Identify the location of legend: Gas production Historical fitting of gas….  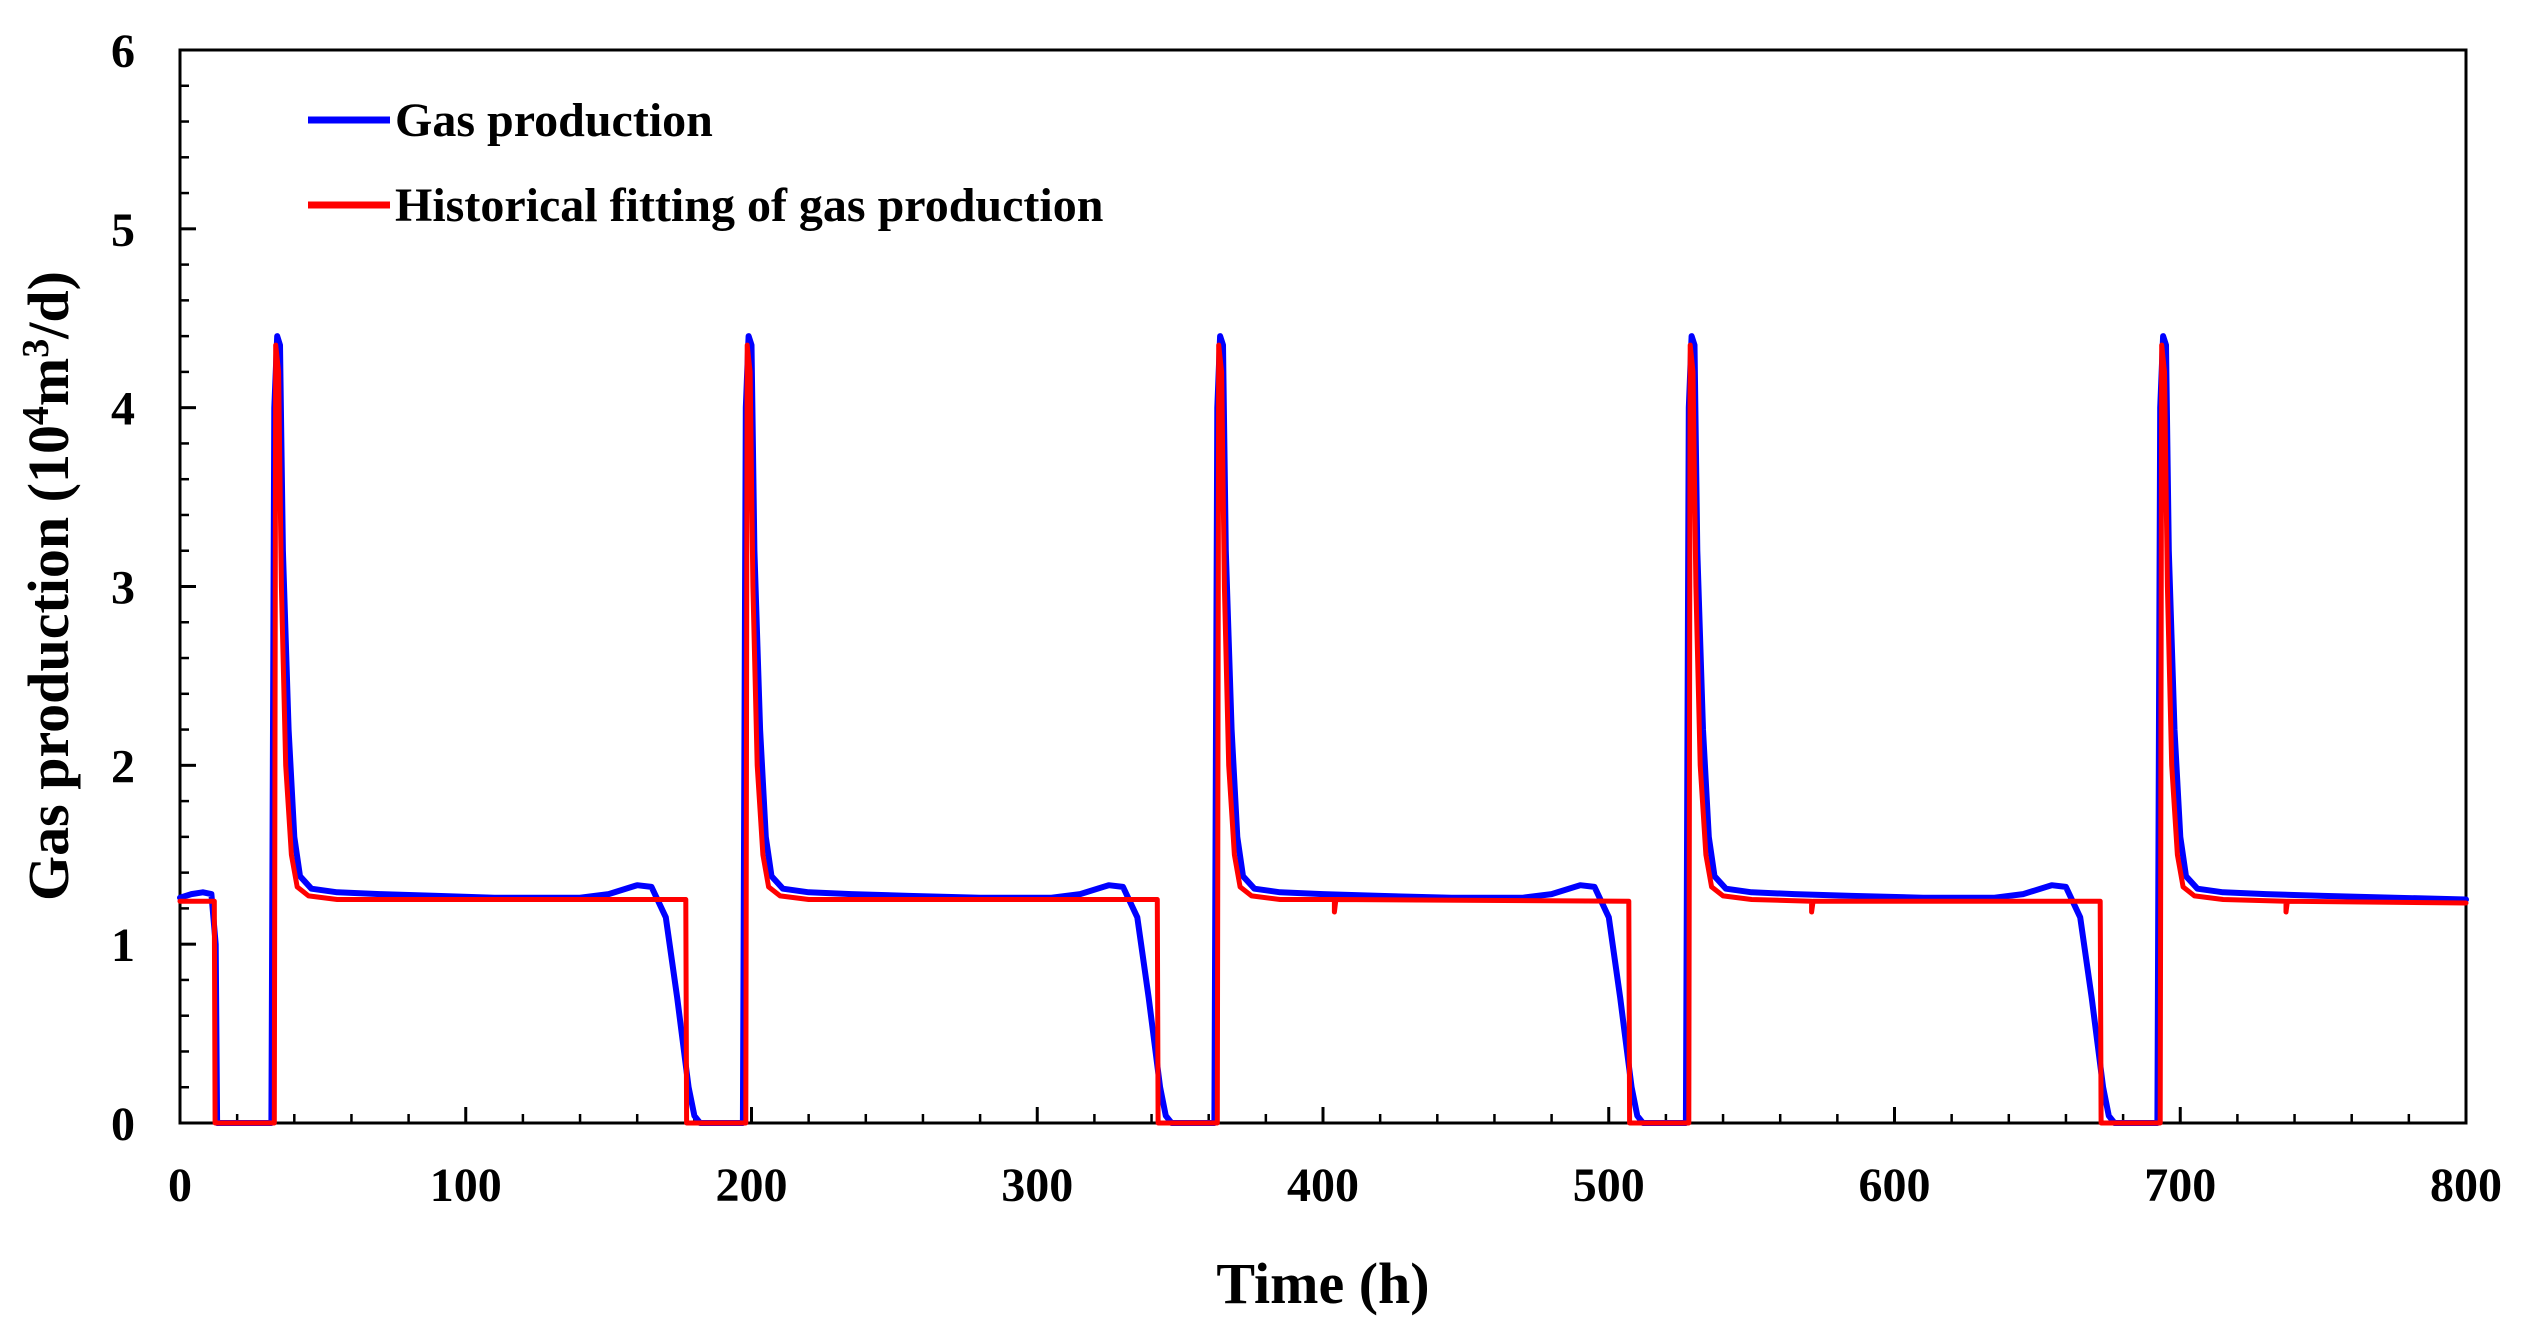
(705, 163).